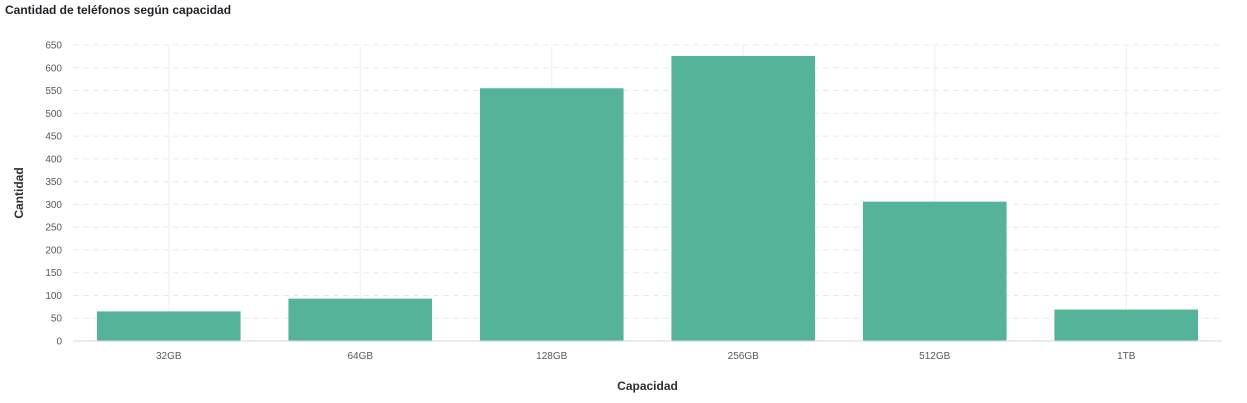 This screenshot has height=403, width=1247. I want to click on x-tick-label: 32GB, so click(169, 356).